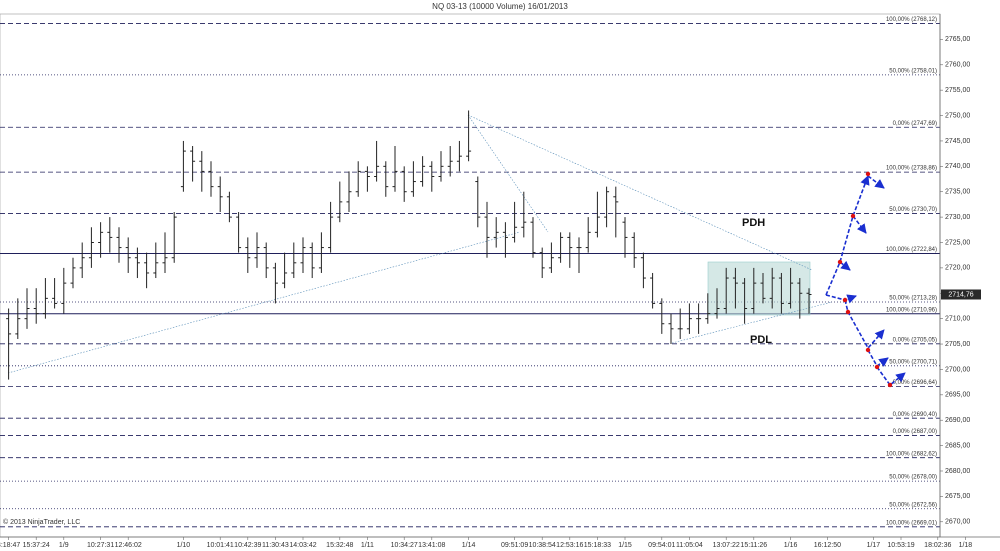 This screenshot has height=551, width=1000. What do you see at coordinates (957, 420) in the screenshot?
I see `y-tick-label: 2690,00` at bounding box center [957, 420].